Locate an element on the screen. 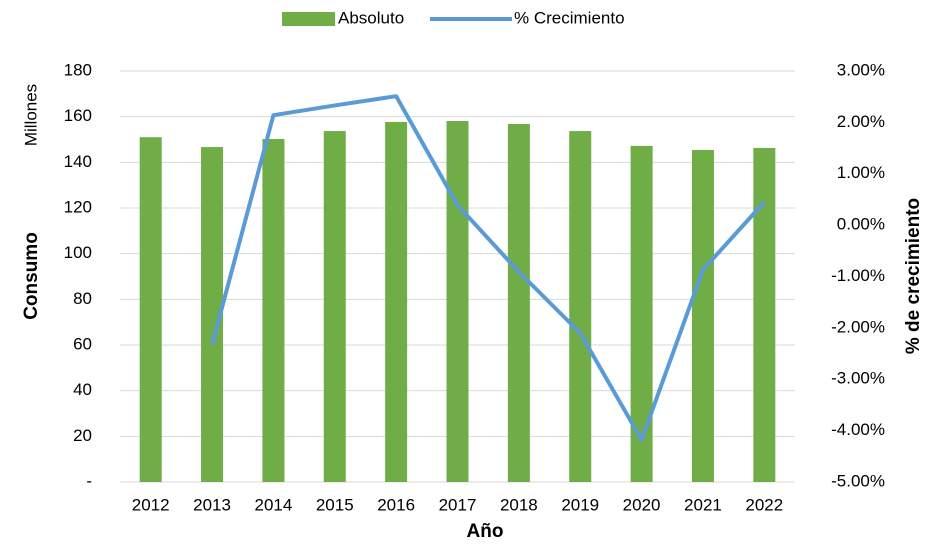 The width and height of the screenshot is (929, 544). y-tick-label: 180 is located at coordinates (78, 69).